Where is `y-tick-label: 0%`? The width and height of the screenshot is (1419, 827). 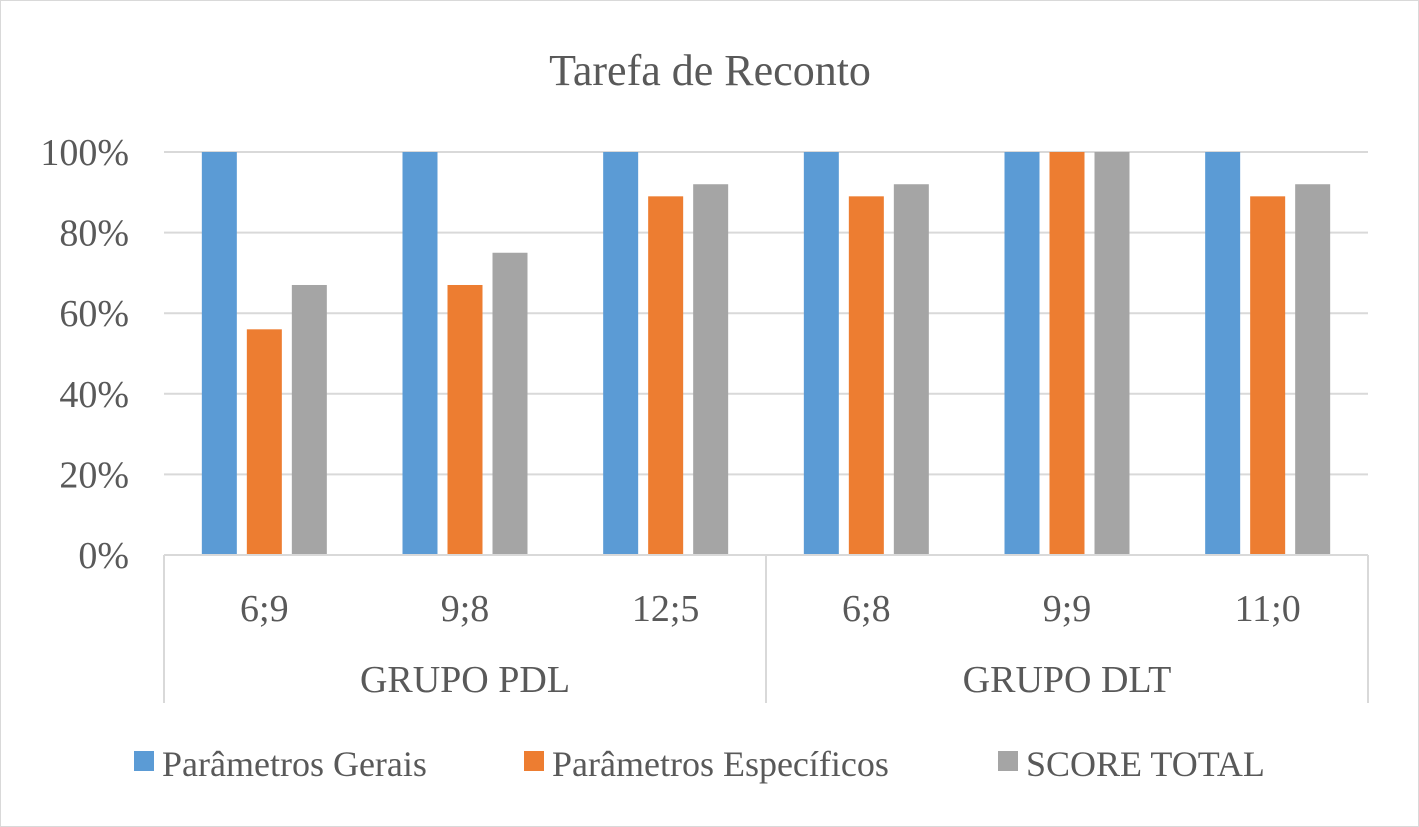
y-tick-label: 0% is located at coordinates (103, 556).